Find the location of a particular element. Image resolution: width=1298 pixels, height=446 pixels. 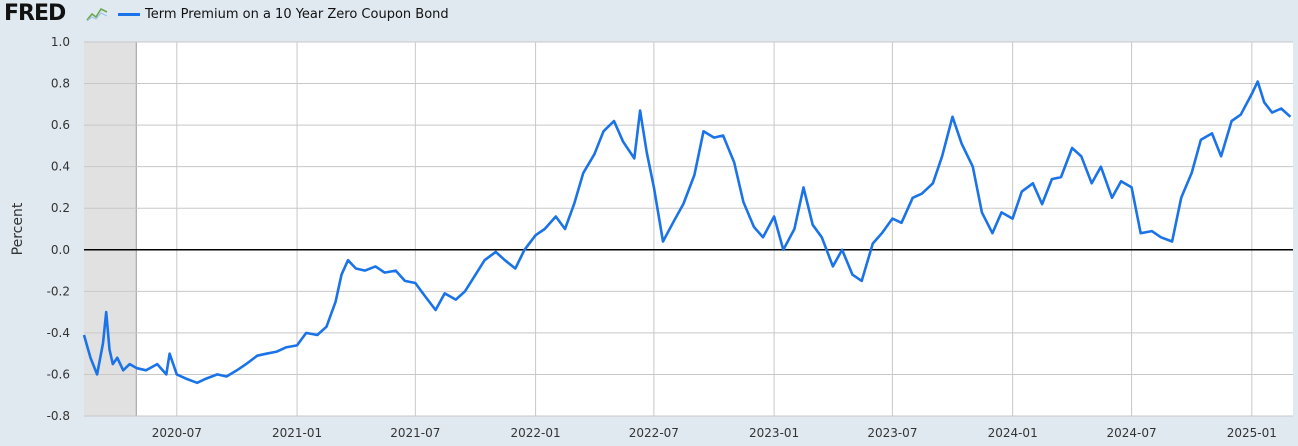

line-chart-icon is located at coordinates (97, 14).